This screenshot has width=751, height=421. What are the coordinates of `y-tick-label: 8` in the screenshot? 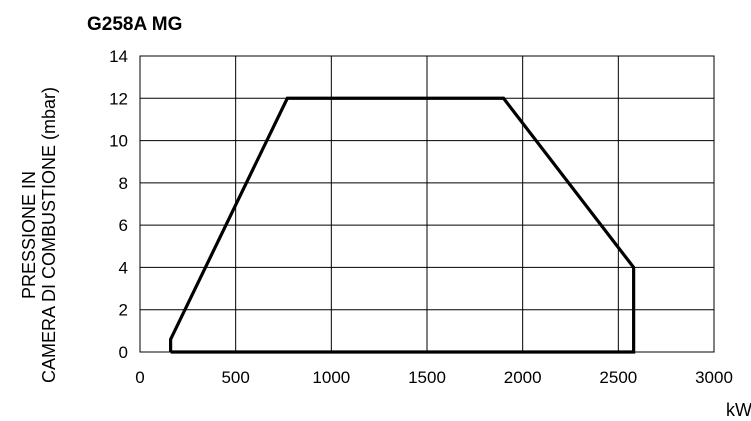 It's located at (123, 183).